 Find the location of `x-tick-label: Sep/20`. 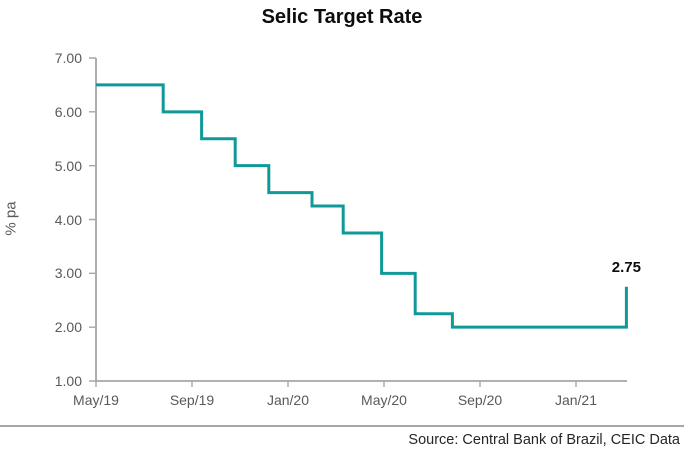

x-tick-label: Sep/20 is located at coordinates (480, 400).